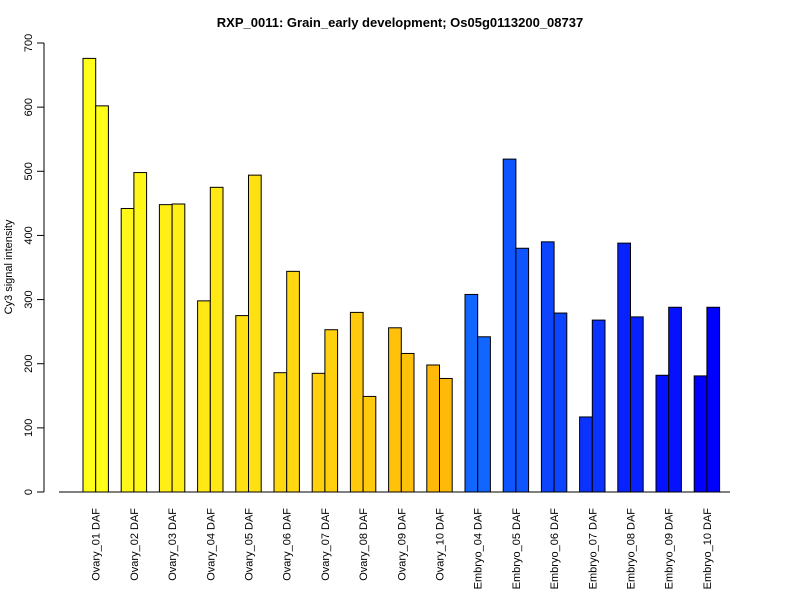 This screenshot has width=800, height=600. Describe the element at coordinates (555, 549) in the screenshot. I see `x-tick-label: Embryo_06 DAF` at that location.